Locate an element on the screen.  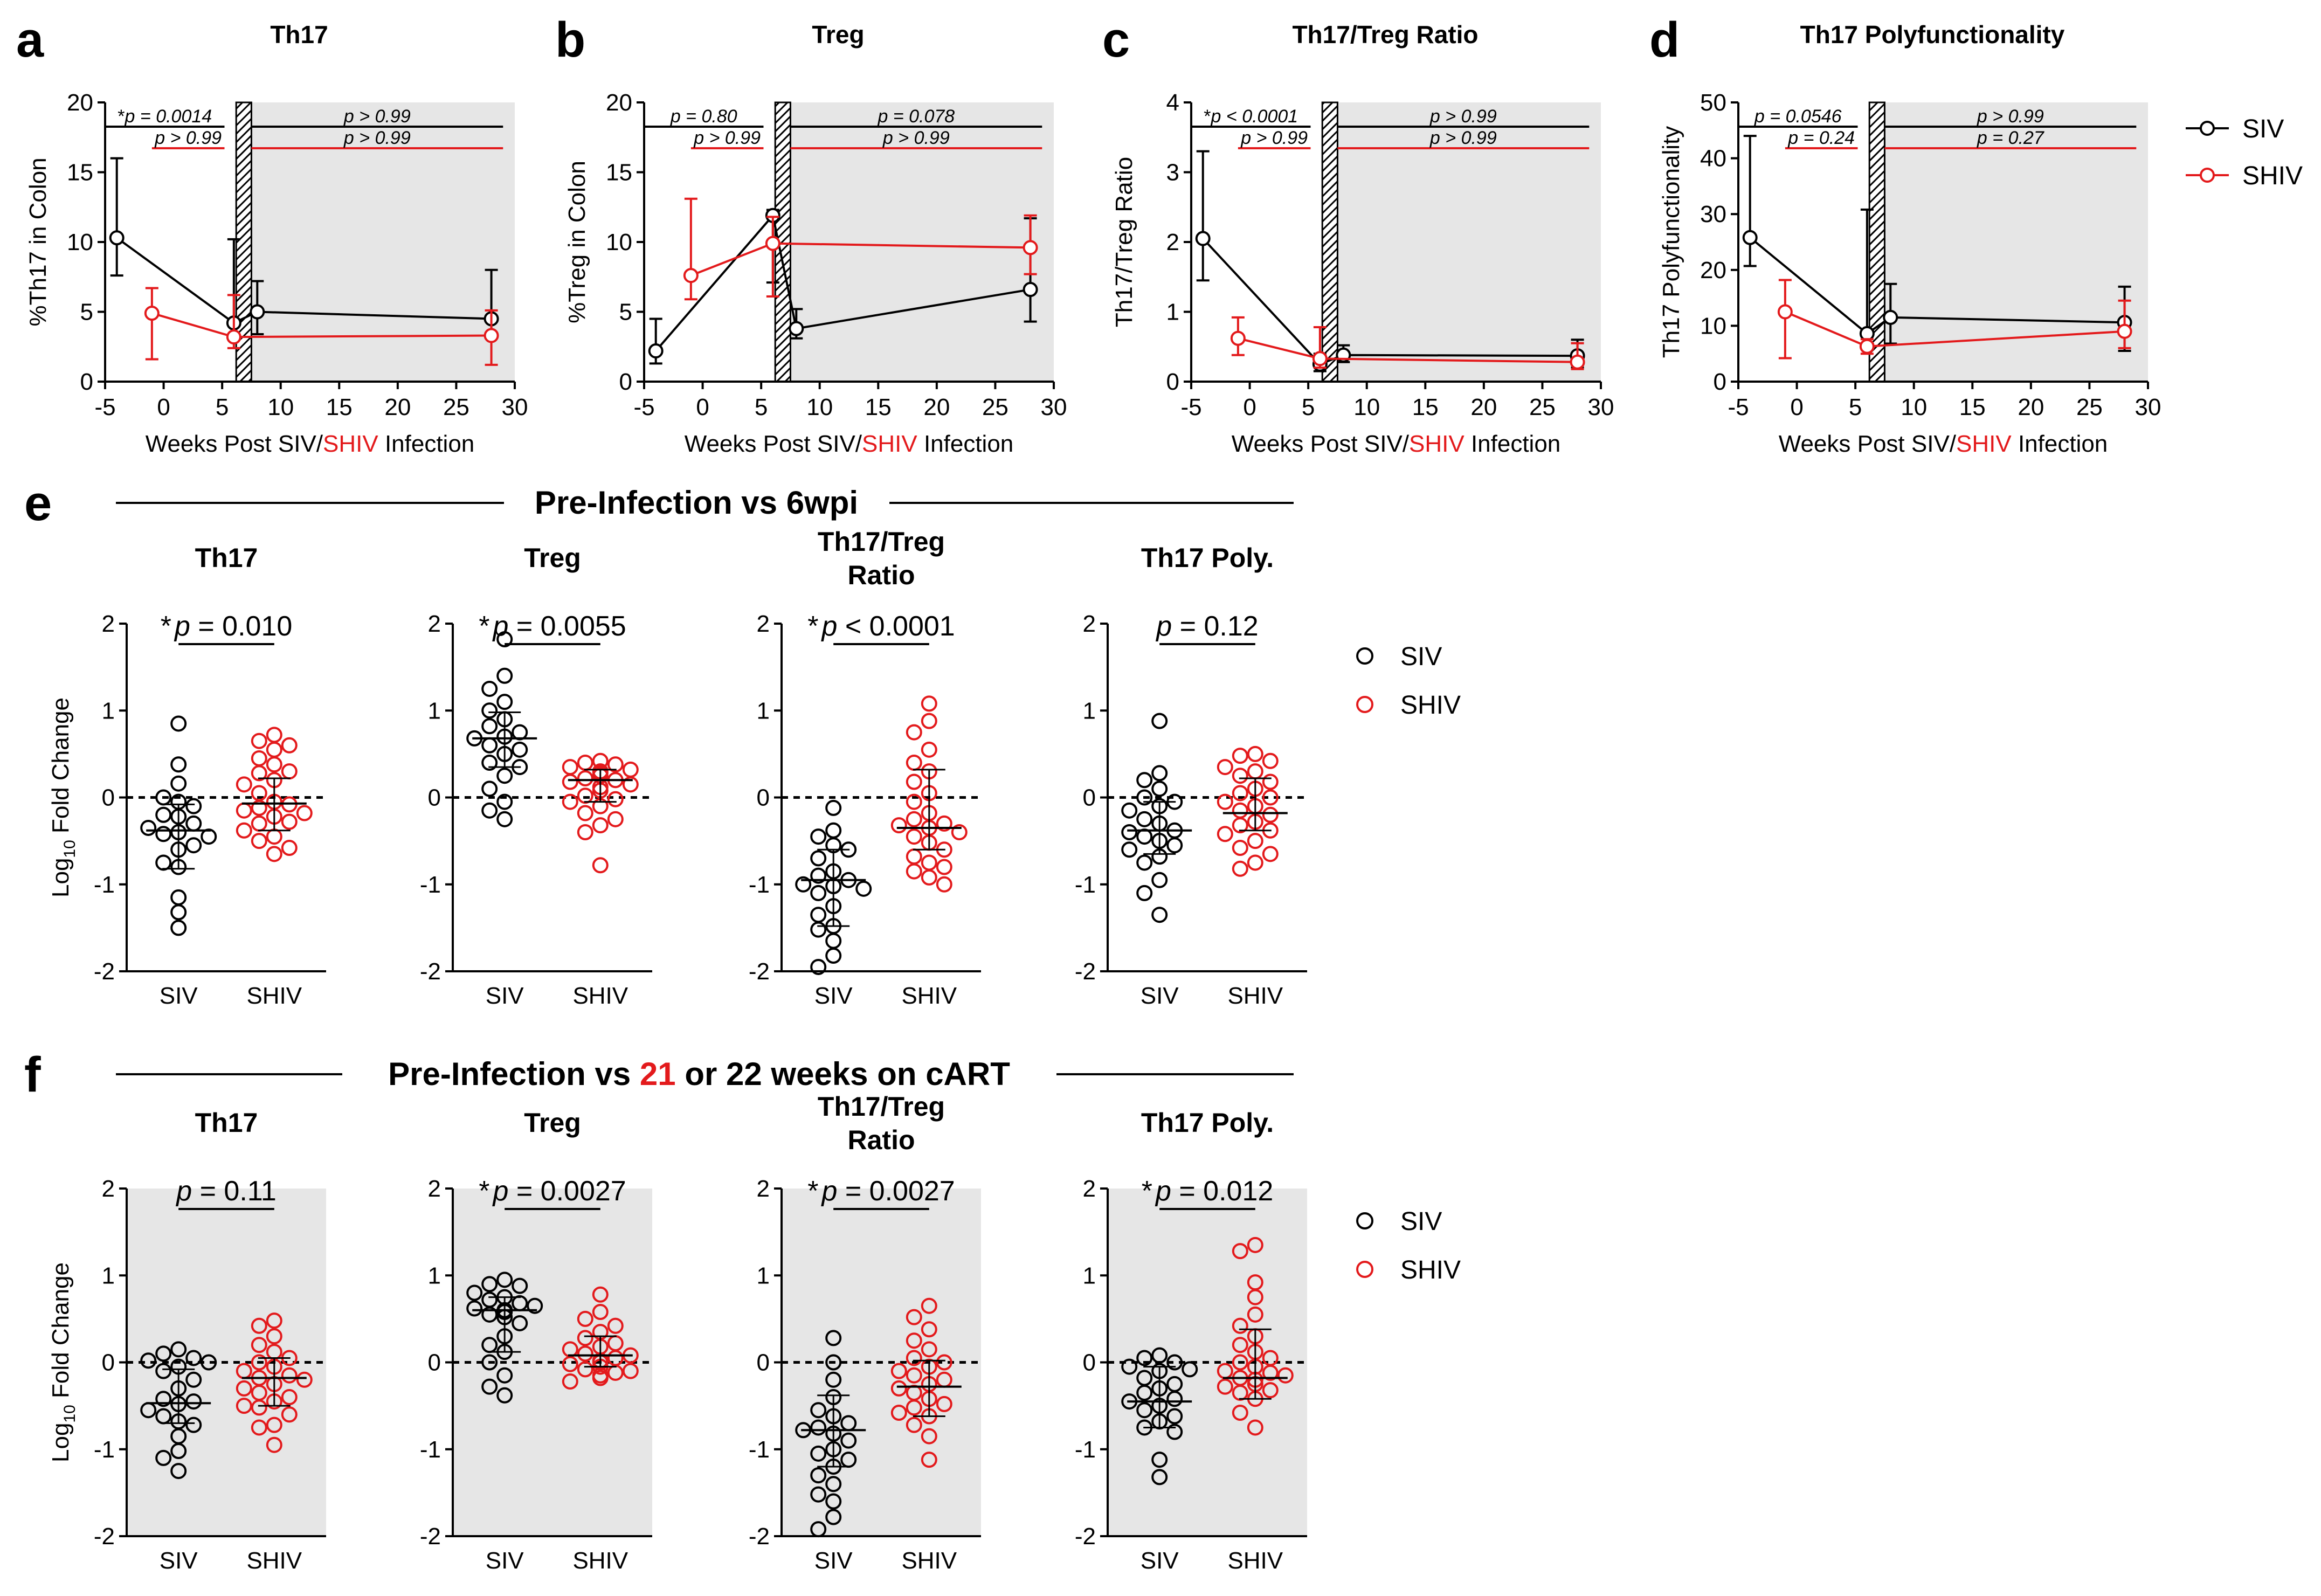
chart-title: Th17/Treg is located at coordinates (881, 542).